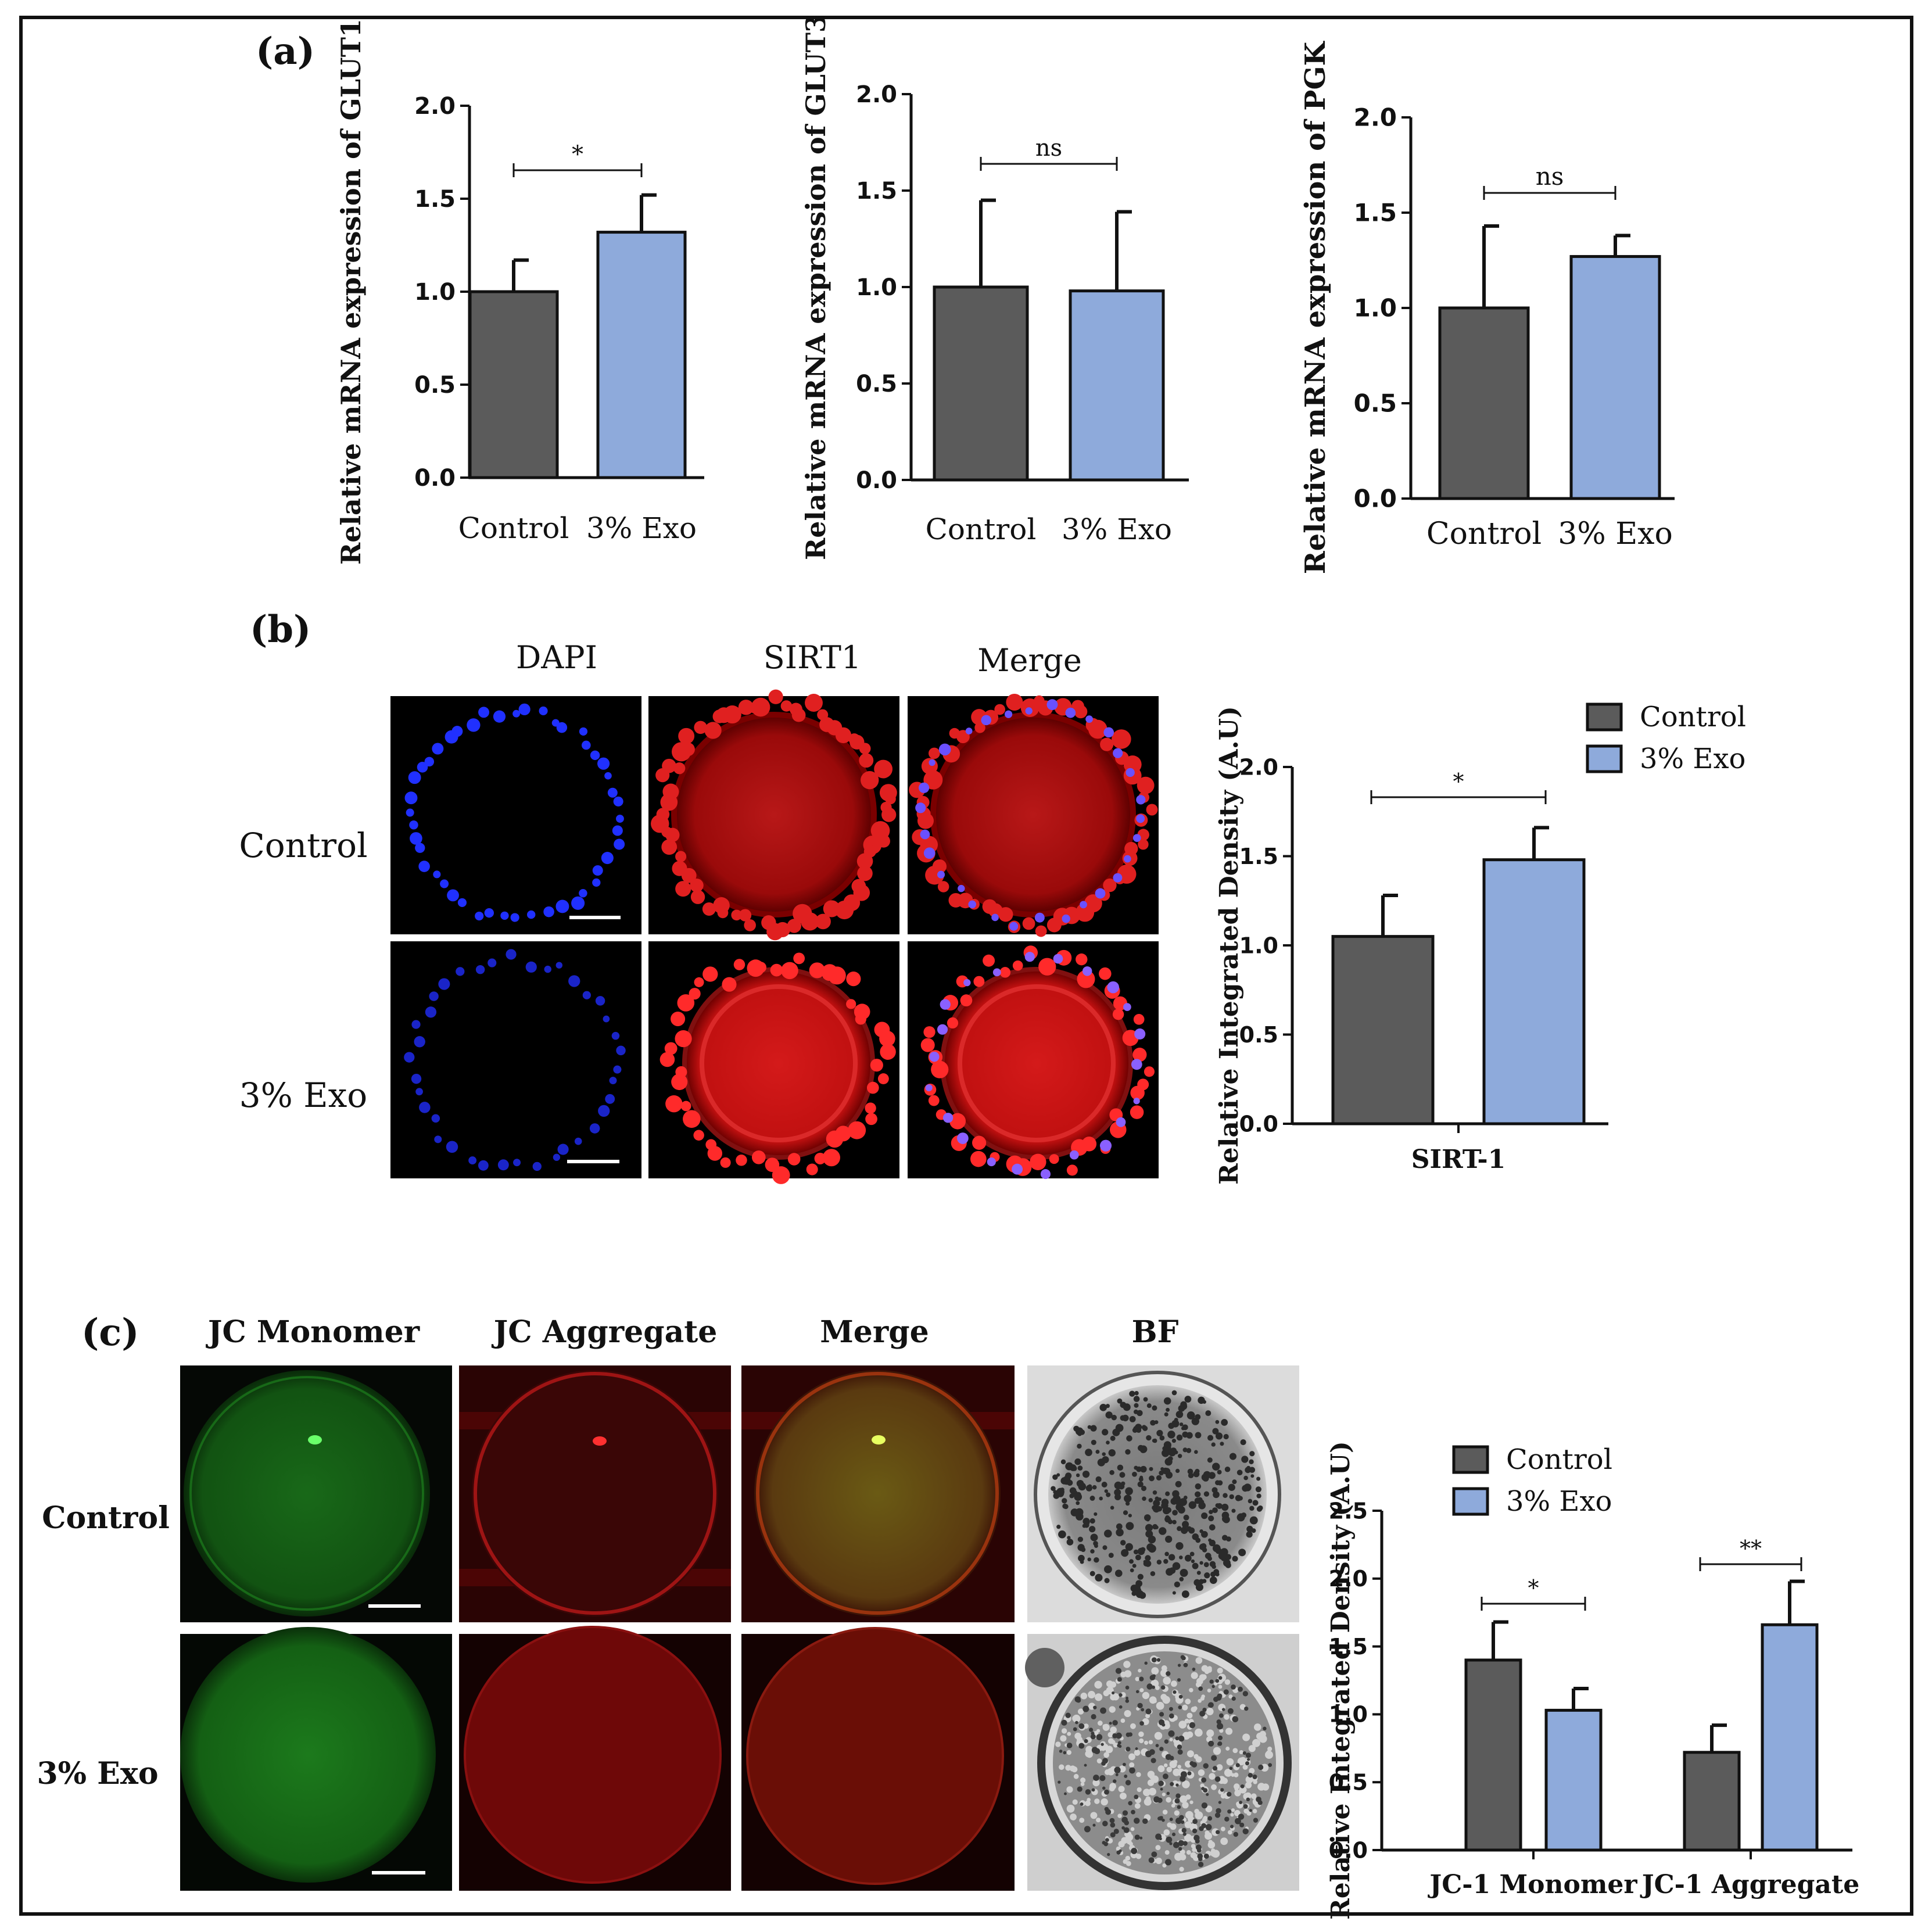 Image resolution: width=1932 pixels, height=1932 pixels. I want to click on legend-label: 3% Exo, so click(1693, 759).